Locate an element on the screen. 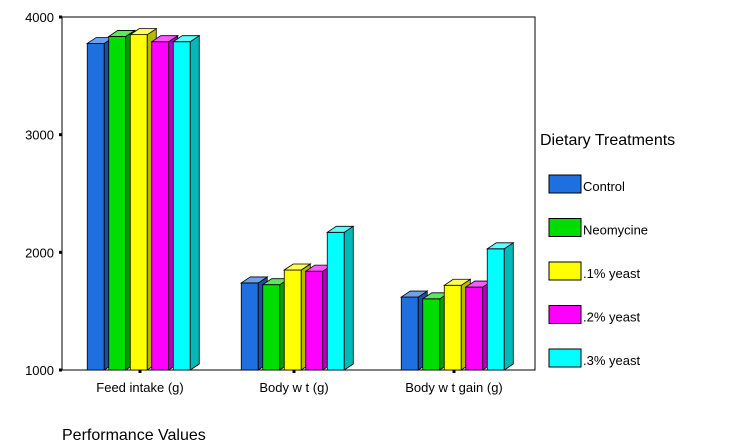  x-axis-title: Performance Values is located at coordinates (134, 435).